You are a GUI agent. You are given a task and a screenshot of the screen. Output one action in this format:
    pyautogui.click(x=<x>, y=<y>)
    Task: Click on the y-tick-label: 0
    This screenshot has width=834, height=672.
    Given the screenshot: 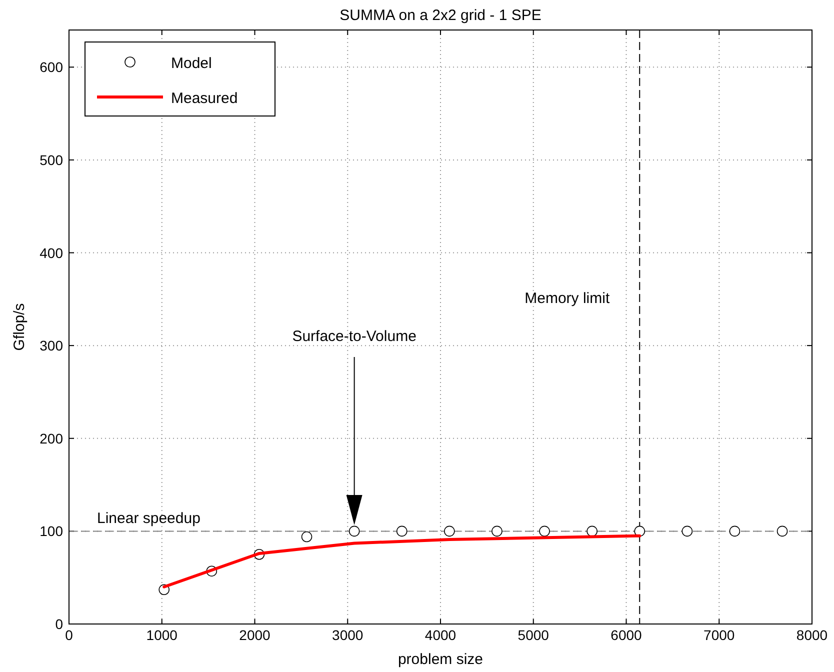 What is the action you would take?
    pyautogui.click(x=59, y=624)
    